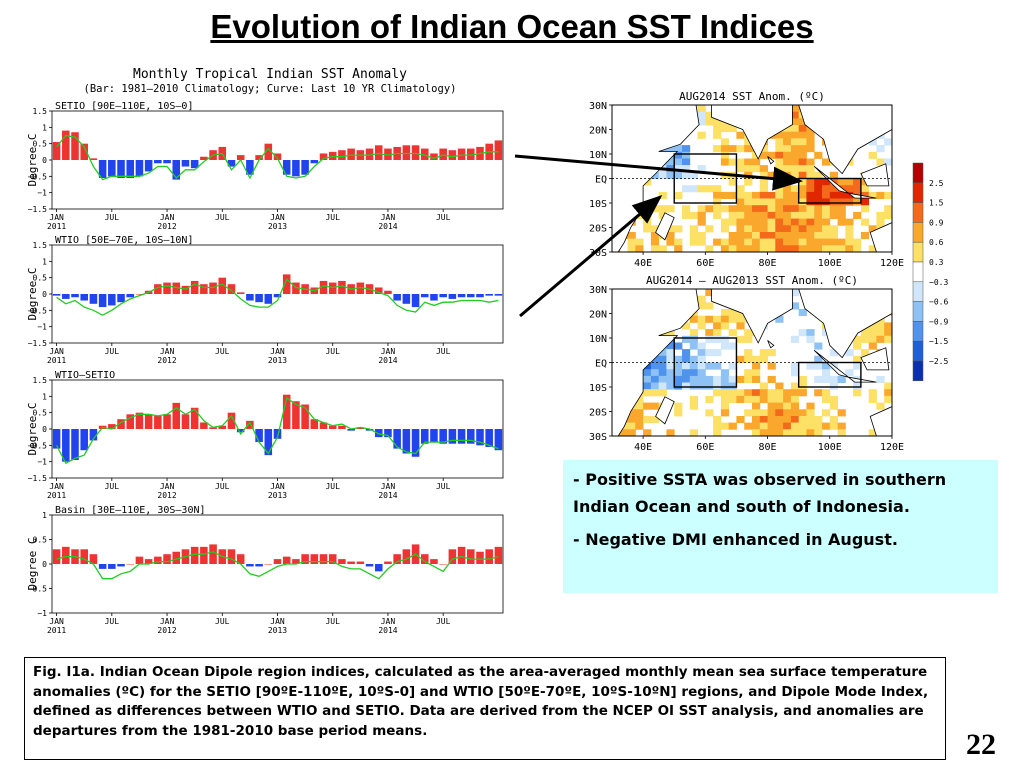 The height and width of the screenshot is (768, 1024). Describe the element at coordinates (56, 360) in the screenshot. I see `x-tick-year: 2011` at that location.